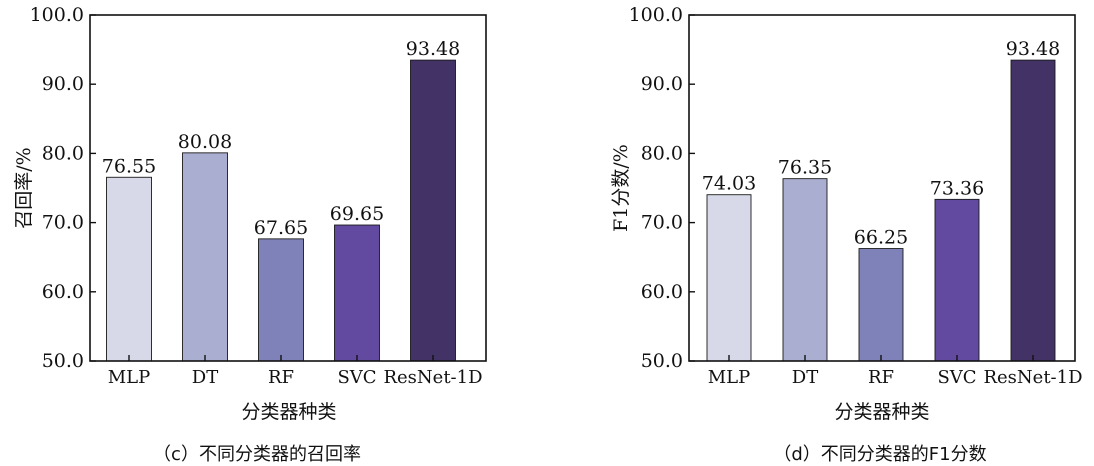 Image resolution: width=1094 pixels, height=466 pixels. I want to click on data-label: 66.25, so click(881, 238).